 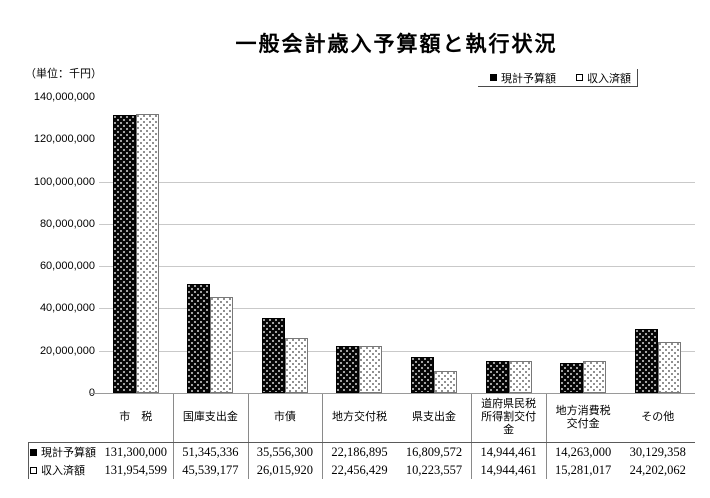 What do you see at coordinates (348, 369) in the screenshot?
I see `bar-series1-cat3` at bounding box center [348, 369].